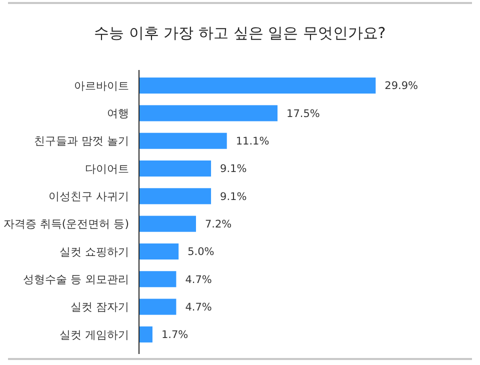  Describe the element at coordinates (253, 142) in the screenshot. I see `data-label: 11.1%` at that location.